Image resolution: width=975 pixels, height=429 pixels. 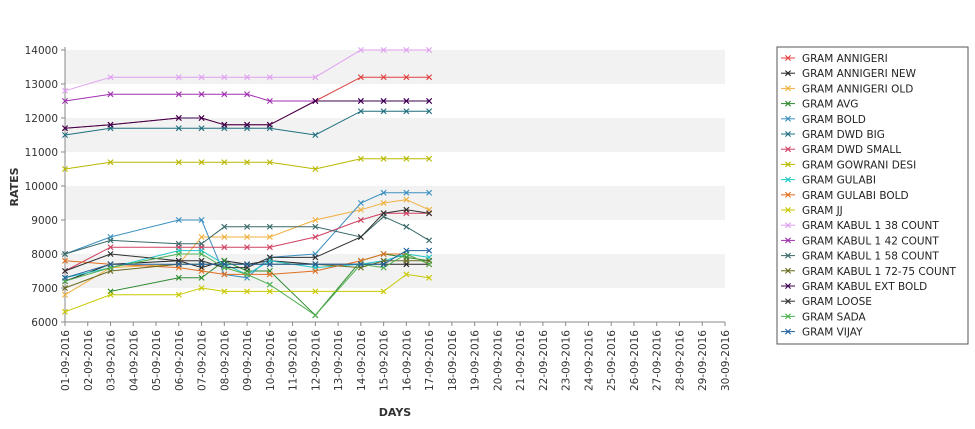 What do you see at coordinates (849, 74) in the screenshot?
I see `legend-item: GRAM ANNIGERI NEW` at bounding box center [849, 74].